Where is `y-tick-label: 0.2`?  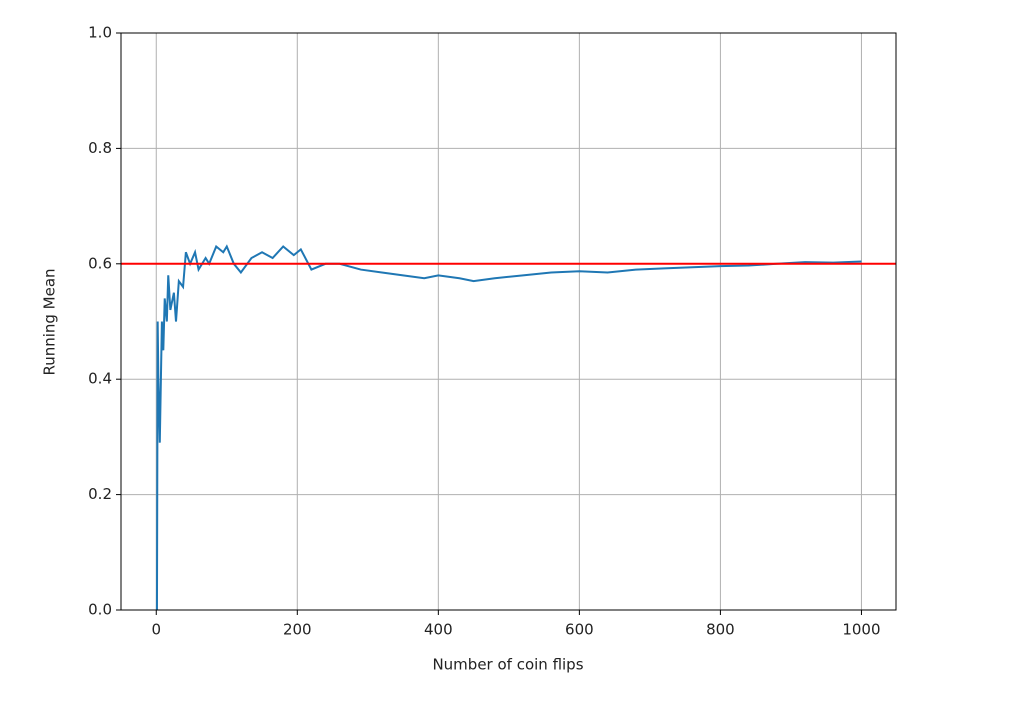 y-tick-label: 0.2 is located at coordinates (100, 494).